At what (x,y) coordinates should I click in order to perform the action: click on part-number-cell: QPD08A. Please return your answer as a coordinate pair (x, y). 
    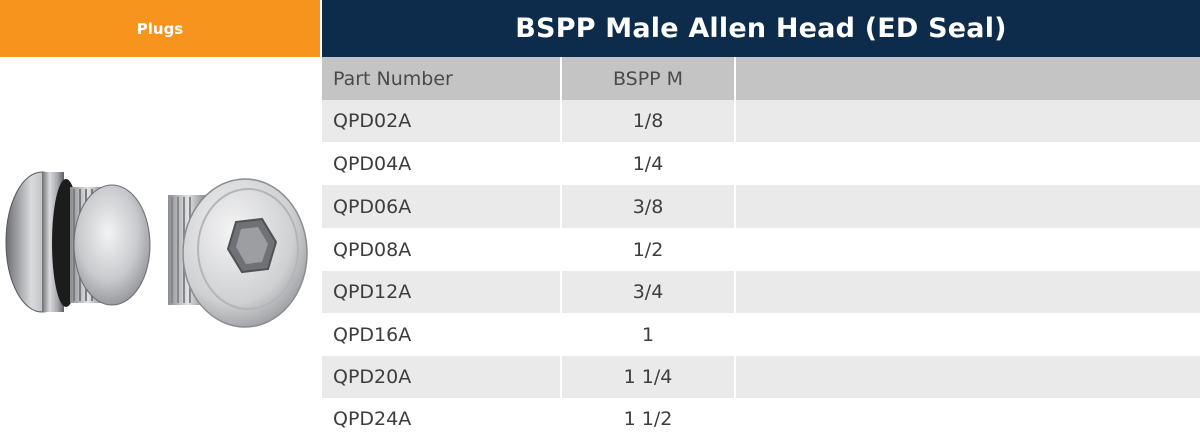
    Looking at the image, I should click on (442, 249).